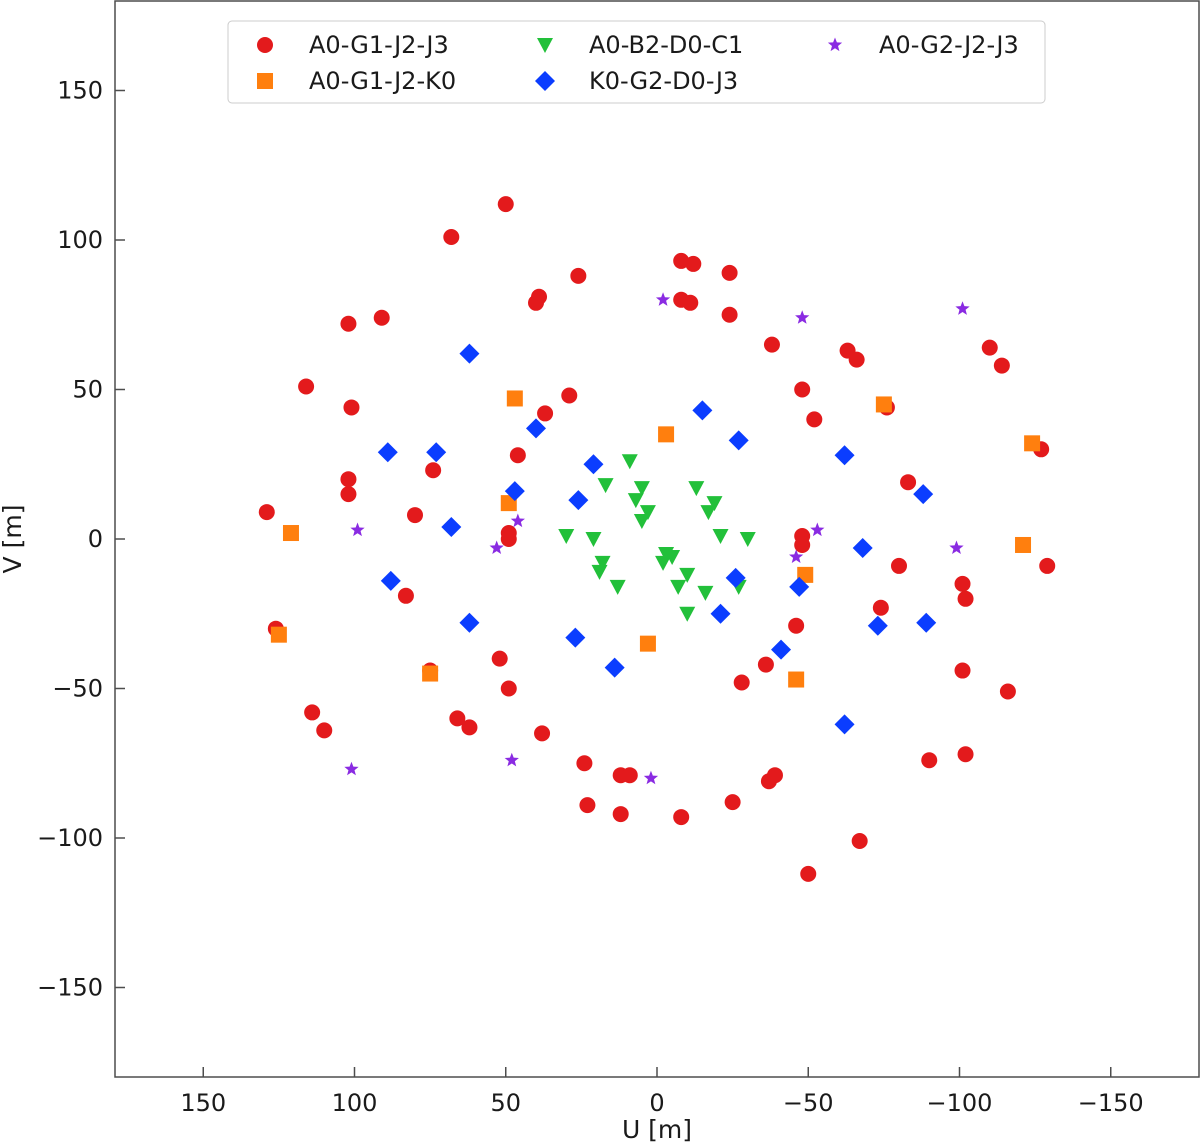 This screenshot has width=1200, height=1144. Describe the element at coordinates (70, 838) in the screenshot. I see `y-tick-label: −100` at that location.